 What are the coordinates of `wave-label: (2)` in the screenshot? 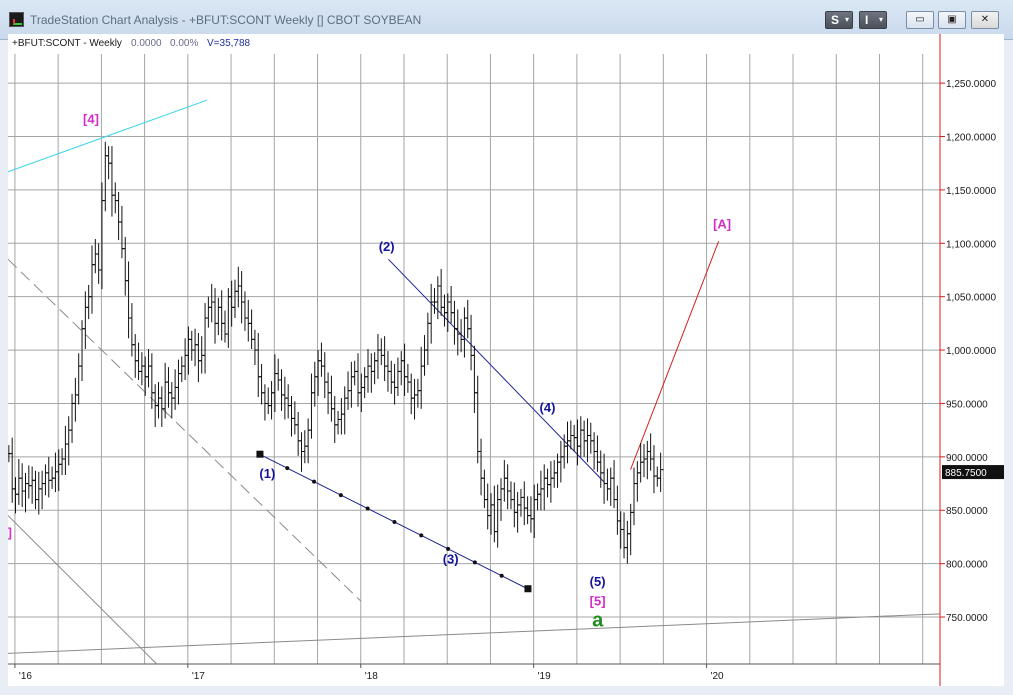 It's located at (387, 246).